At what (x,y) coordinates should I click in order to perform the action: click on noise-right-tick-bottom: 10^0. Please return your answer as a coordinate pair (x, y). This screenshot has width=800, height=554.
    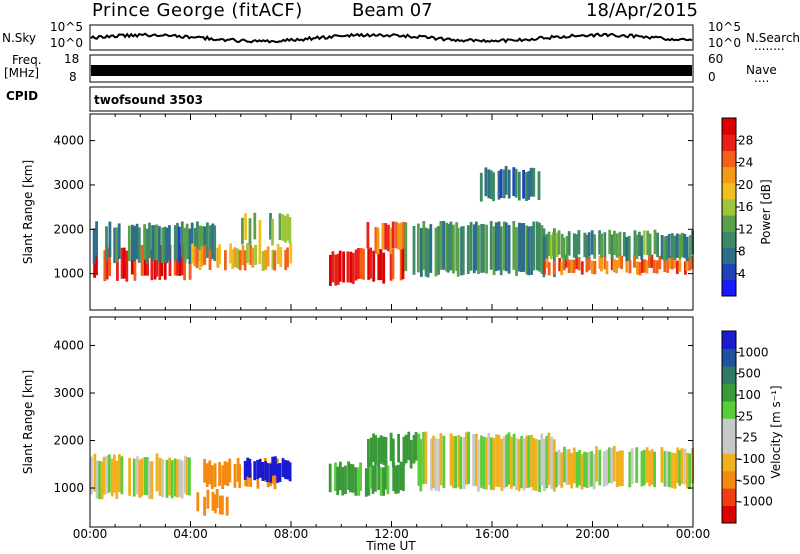
    Looking at the image, I should click on (724, 43).